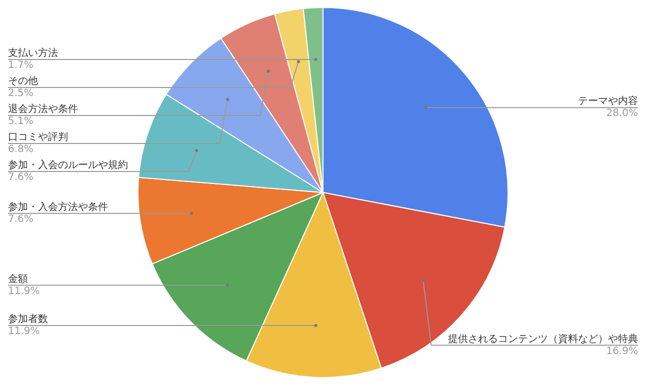  What do you see at coordinates (58, 206) in the screenshot?
I see `slice-label: 参加・入会方法や条件` at bounding box center [58, 206].